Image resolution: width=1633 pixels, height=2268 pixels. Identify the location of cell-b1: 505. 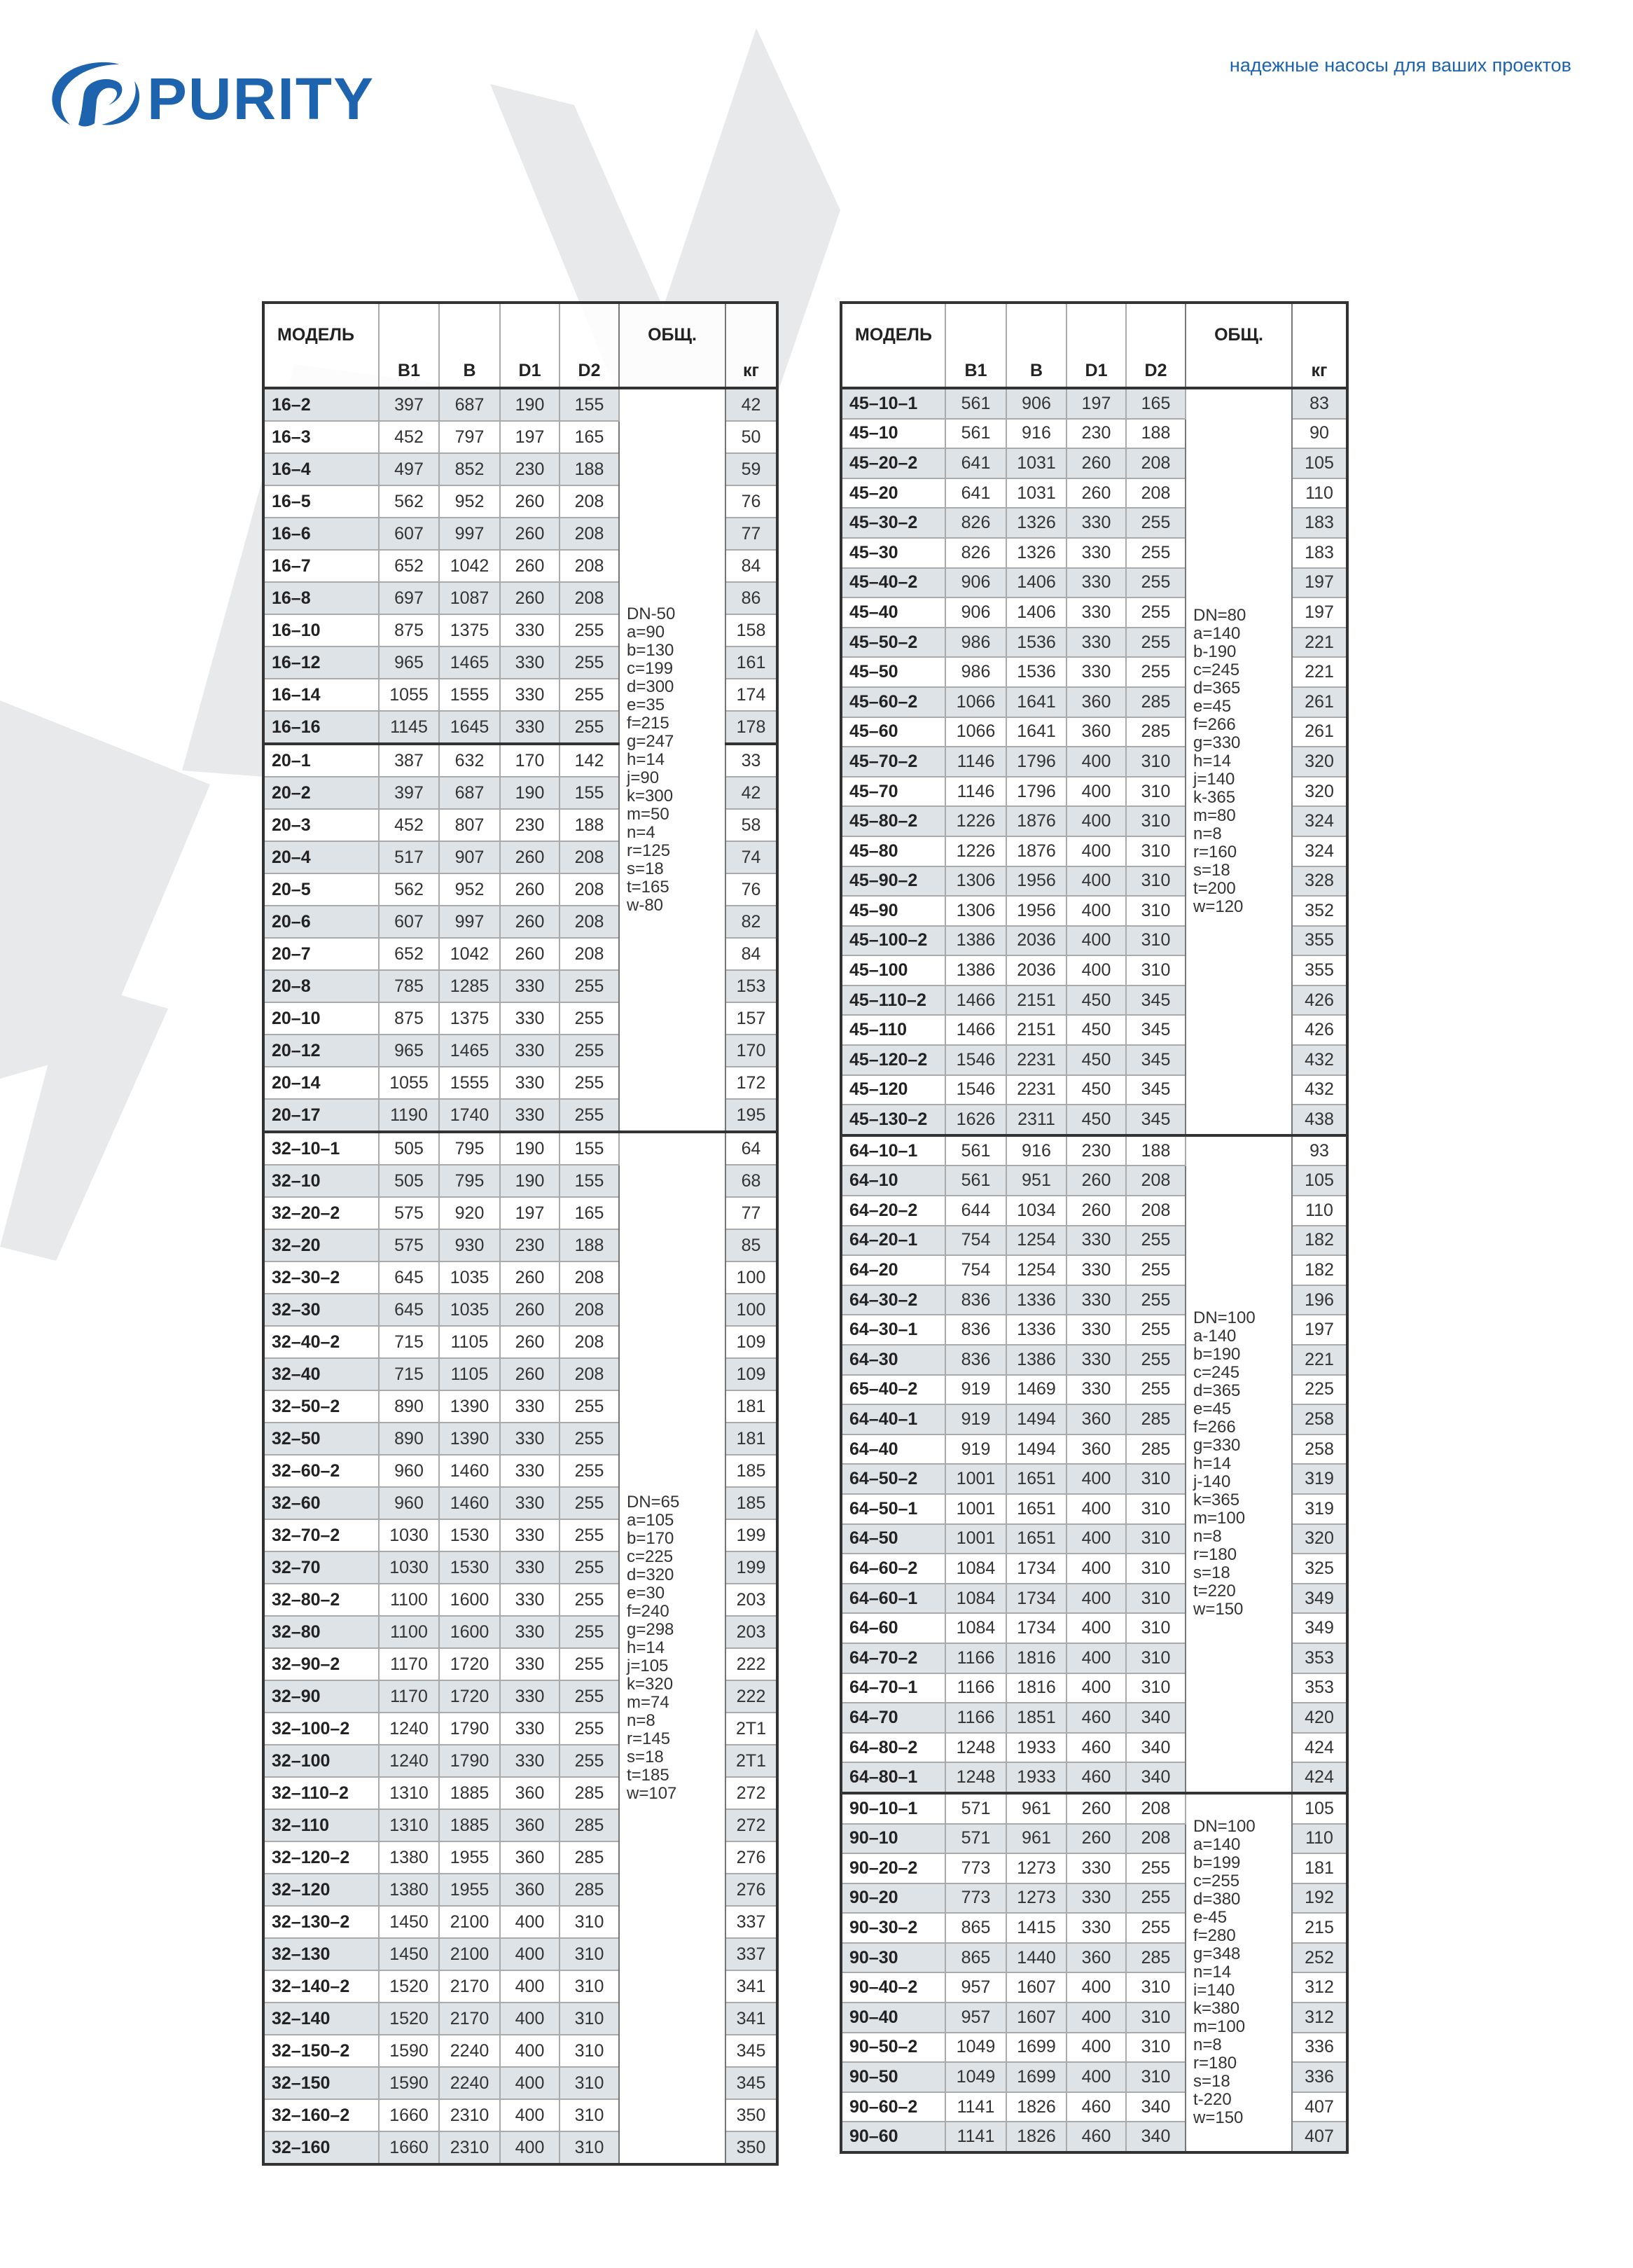
(409, 1148).